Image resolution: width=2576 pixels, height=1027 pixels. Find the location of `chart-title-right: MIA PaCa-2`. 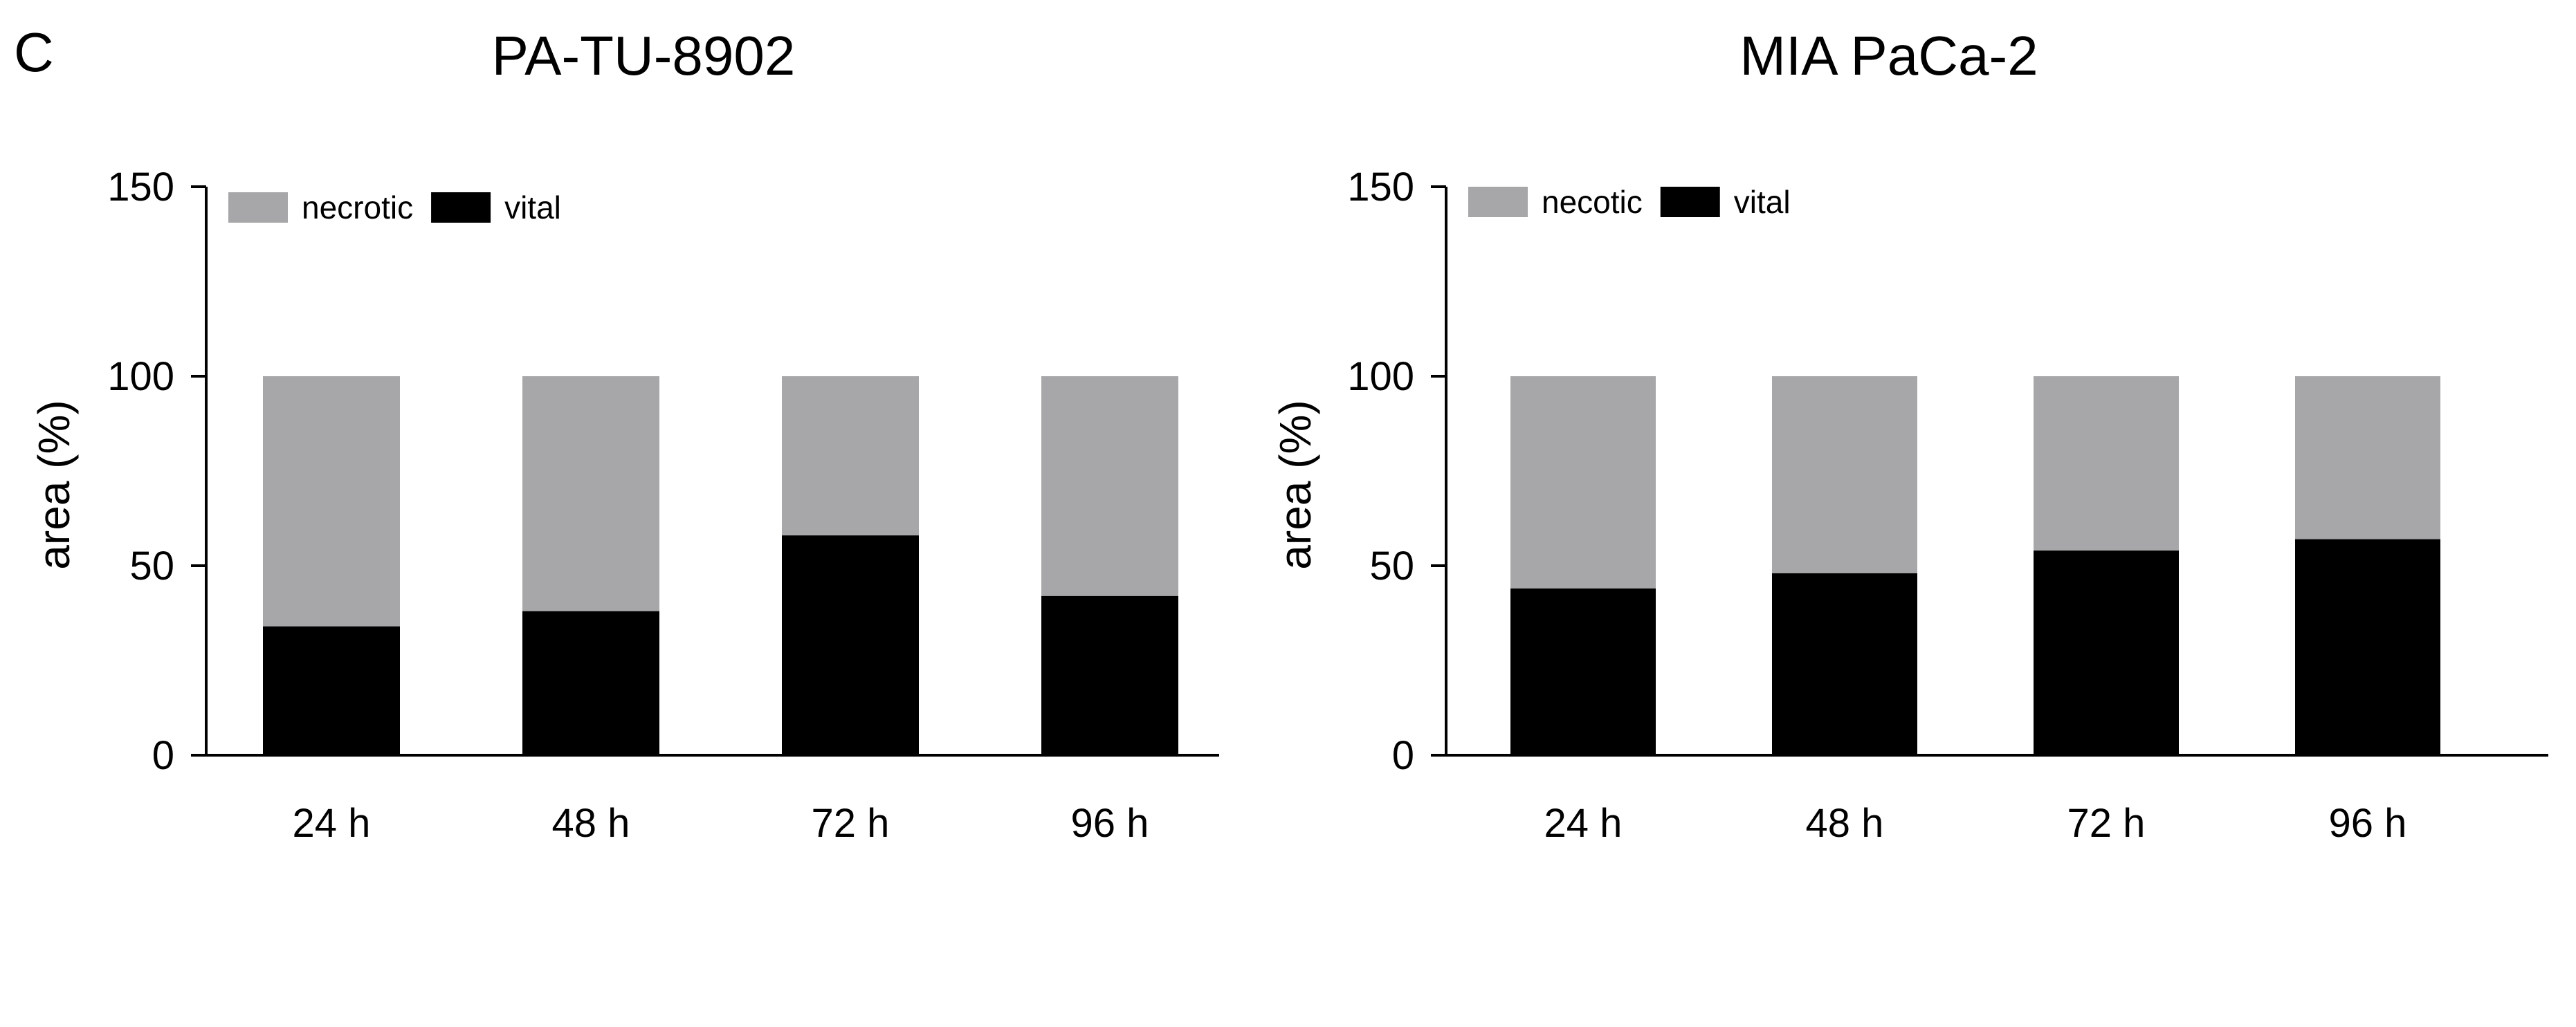

chart-title-right: MIA PaCa-2 is located at coordinates (1889, 56).